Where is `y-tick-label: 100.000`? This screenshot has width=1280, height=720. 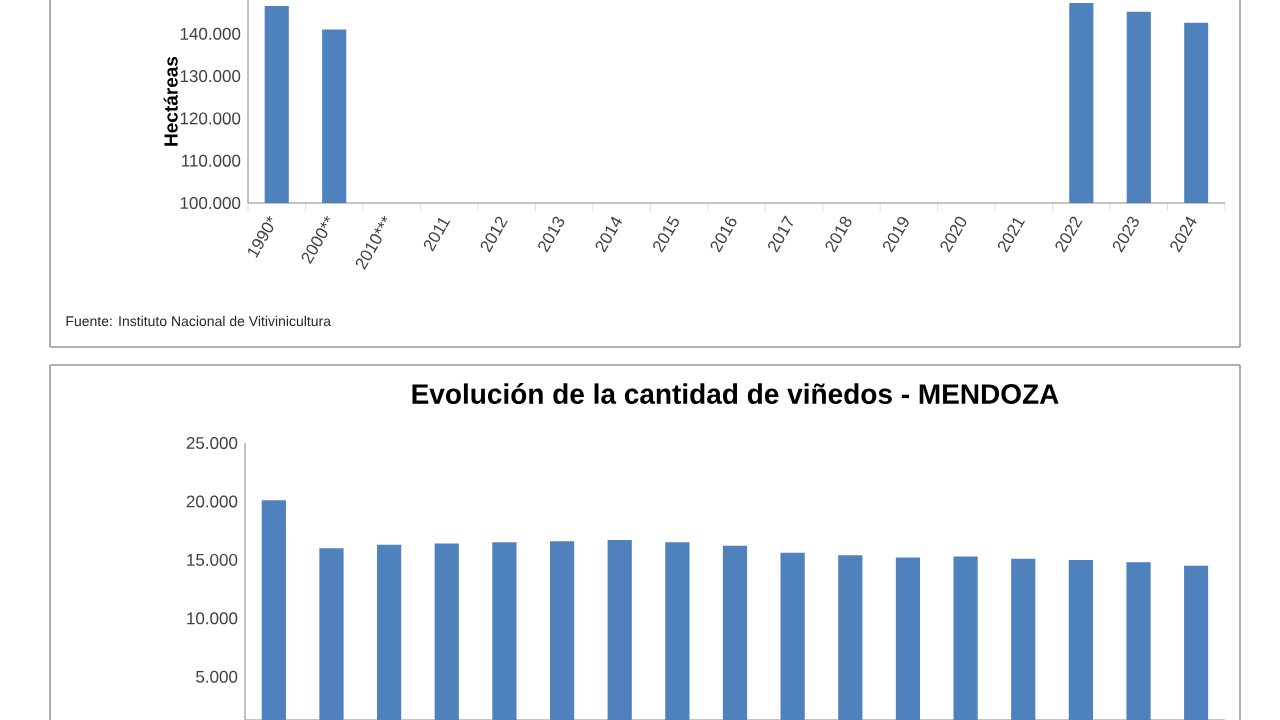
y-tick-label: 100.000 is located at coordinates (210, 203).